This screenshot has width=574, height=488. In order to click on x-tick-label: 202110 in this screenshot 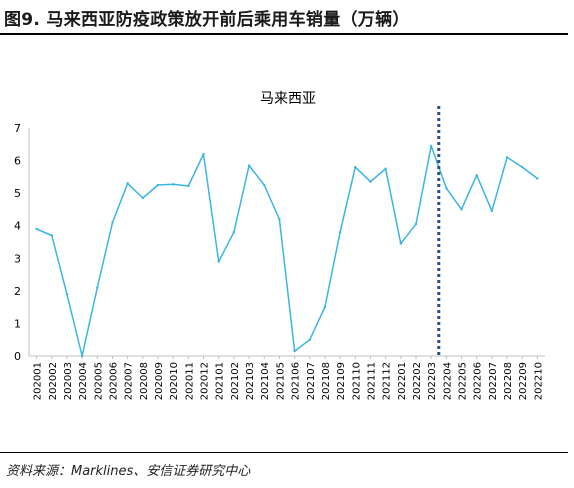, I will do `click(356, 381)`.